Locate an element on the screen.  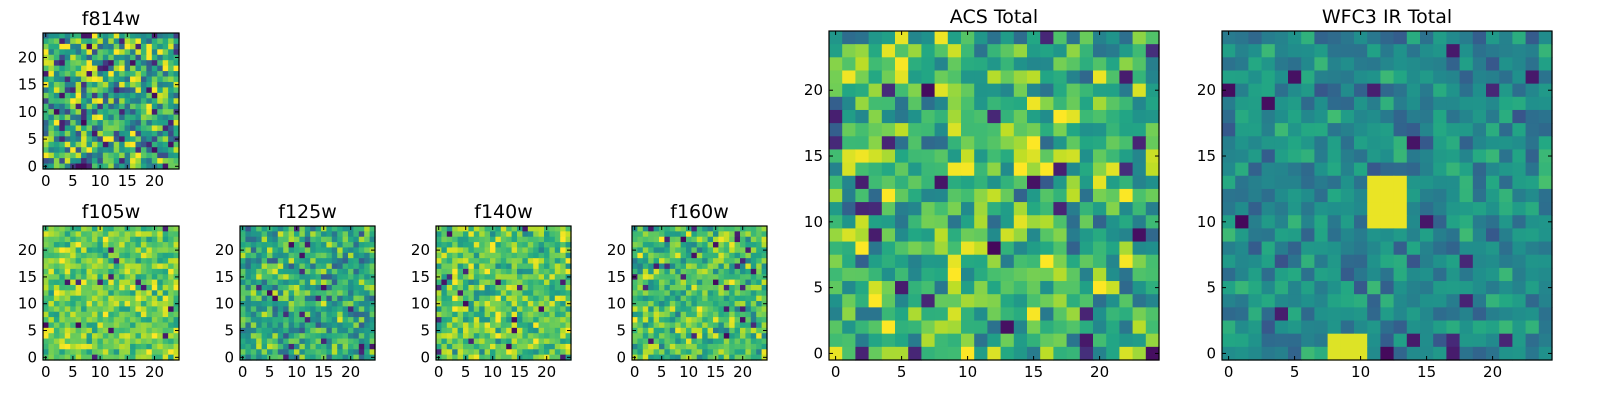
x-tick-label: 20 is located at coordinates (1099, 372).